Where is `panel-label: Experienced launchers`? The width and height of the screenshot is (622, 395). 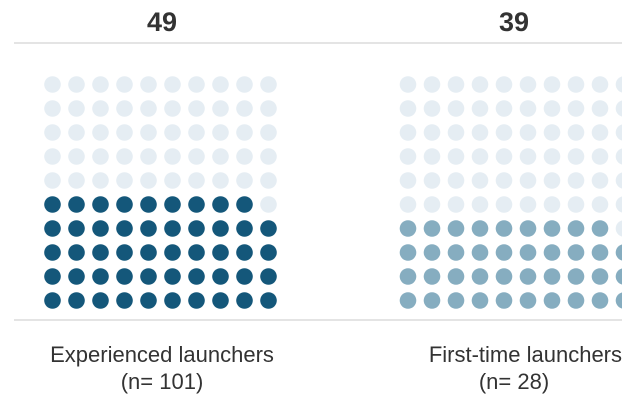
panel-label: Experienced launchers is located at coordinates (162, 354).